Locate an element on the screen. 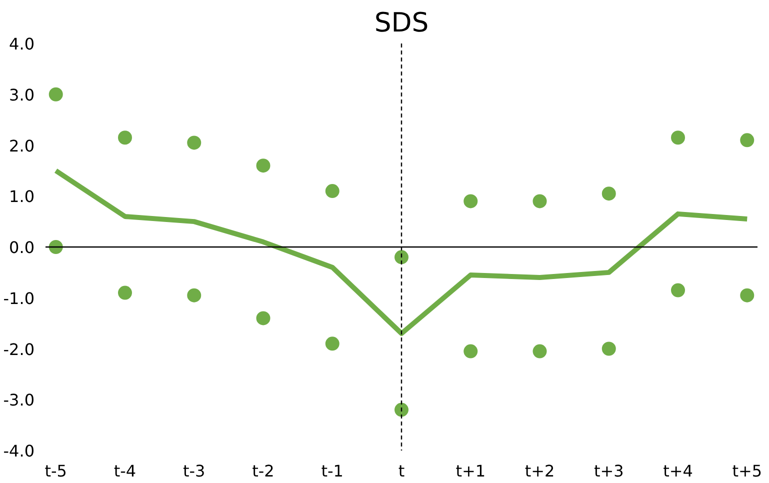  y-tick-label: -2.0 is located at coordinates (18, 349).